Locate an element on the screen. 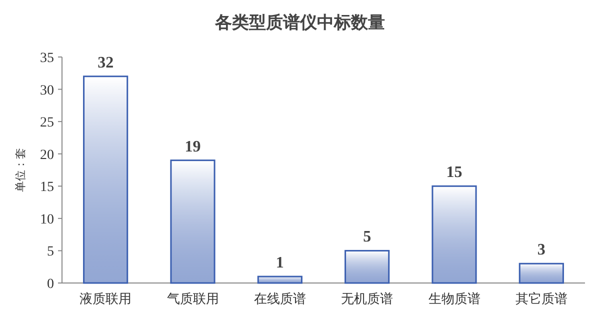 This screenshot has height=320, width=600. x-tick-label: 气质联用 is located at coordinates (192, 298).